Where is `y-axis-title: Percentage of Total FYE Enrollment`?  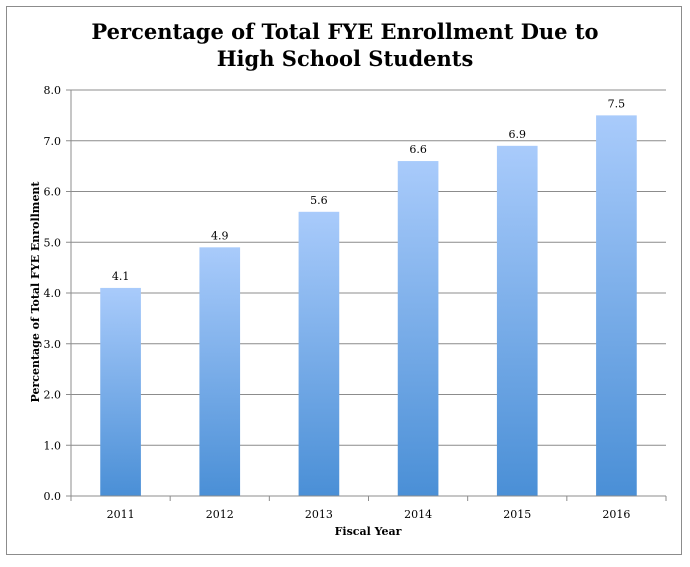
y-axis-title: Percentage of Total FYE Enrollment is located at coordinates (35, 292).